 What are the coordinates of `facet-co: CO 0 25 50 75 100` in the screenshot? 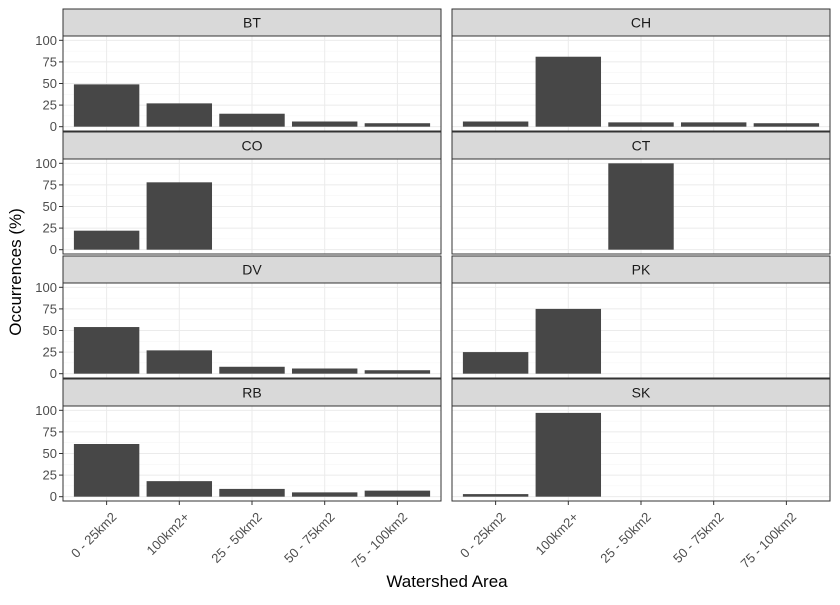 It's located at (238, 194).